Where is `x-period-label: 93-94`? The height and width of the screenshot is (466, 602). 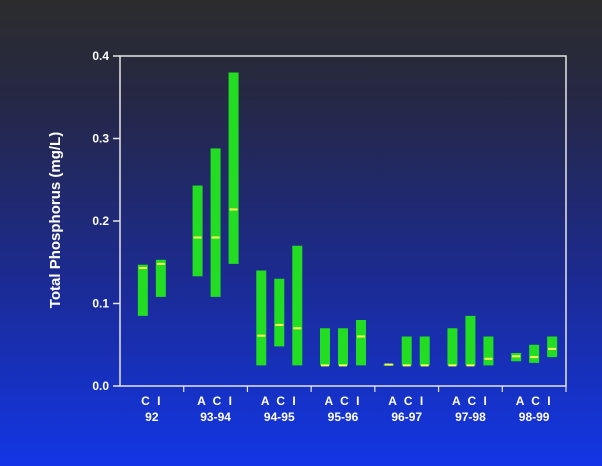
x-period-label: 93-94 is located at coordinates (215, 417).